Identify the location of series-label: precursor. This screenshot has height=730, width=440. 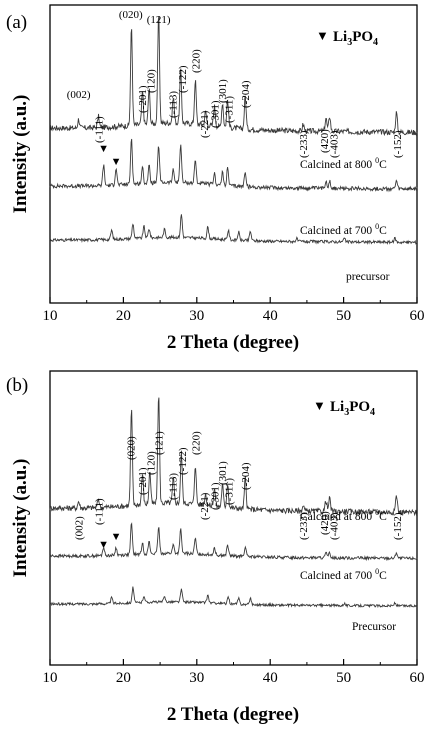
(368, 277).